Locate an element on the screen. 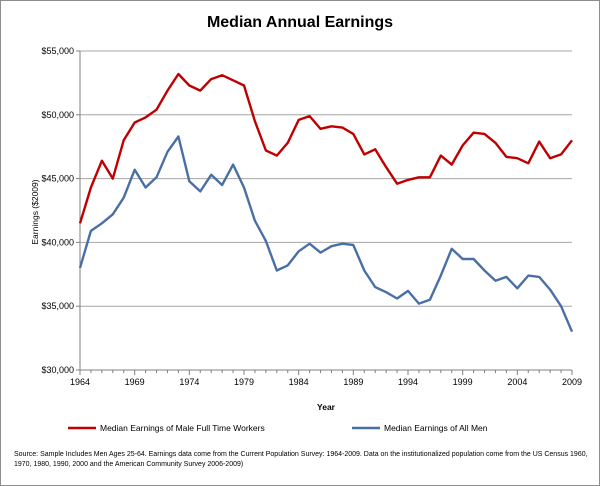 This screenshot has height=486, width=600. x-tick-labels: 1964 1969 1974 1979 1984 1989 1994 1999 2004 2009 is located at coordinates (326, 382).